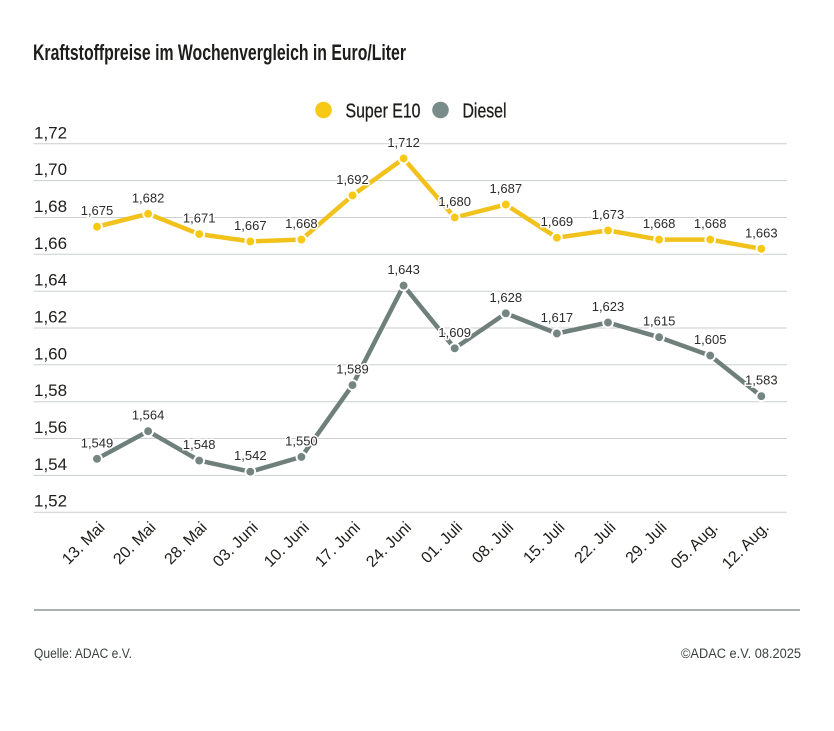 Image resolution: width=834 pixels, height=731 pixels. What do you see at coordinates (199, 444) in the screenshot?
I see `svg-text: 1,548` at bounding box center [199, 444].